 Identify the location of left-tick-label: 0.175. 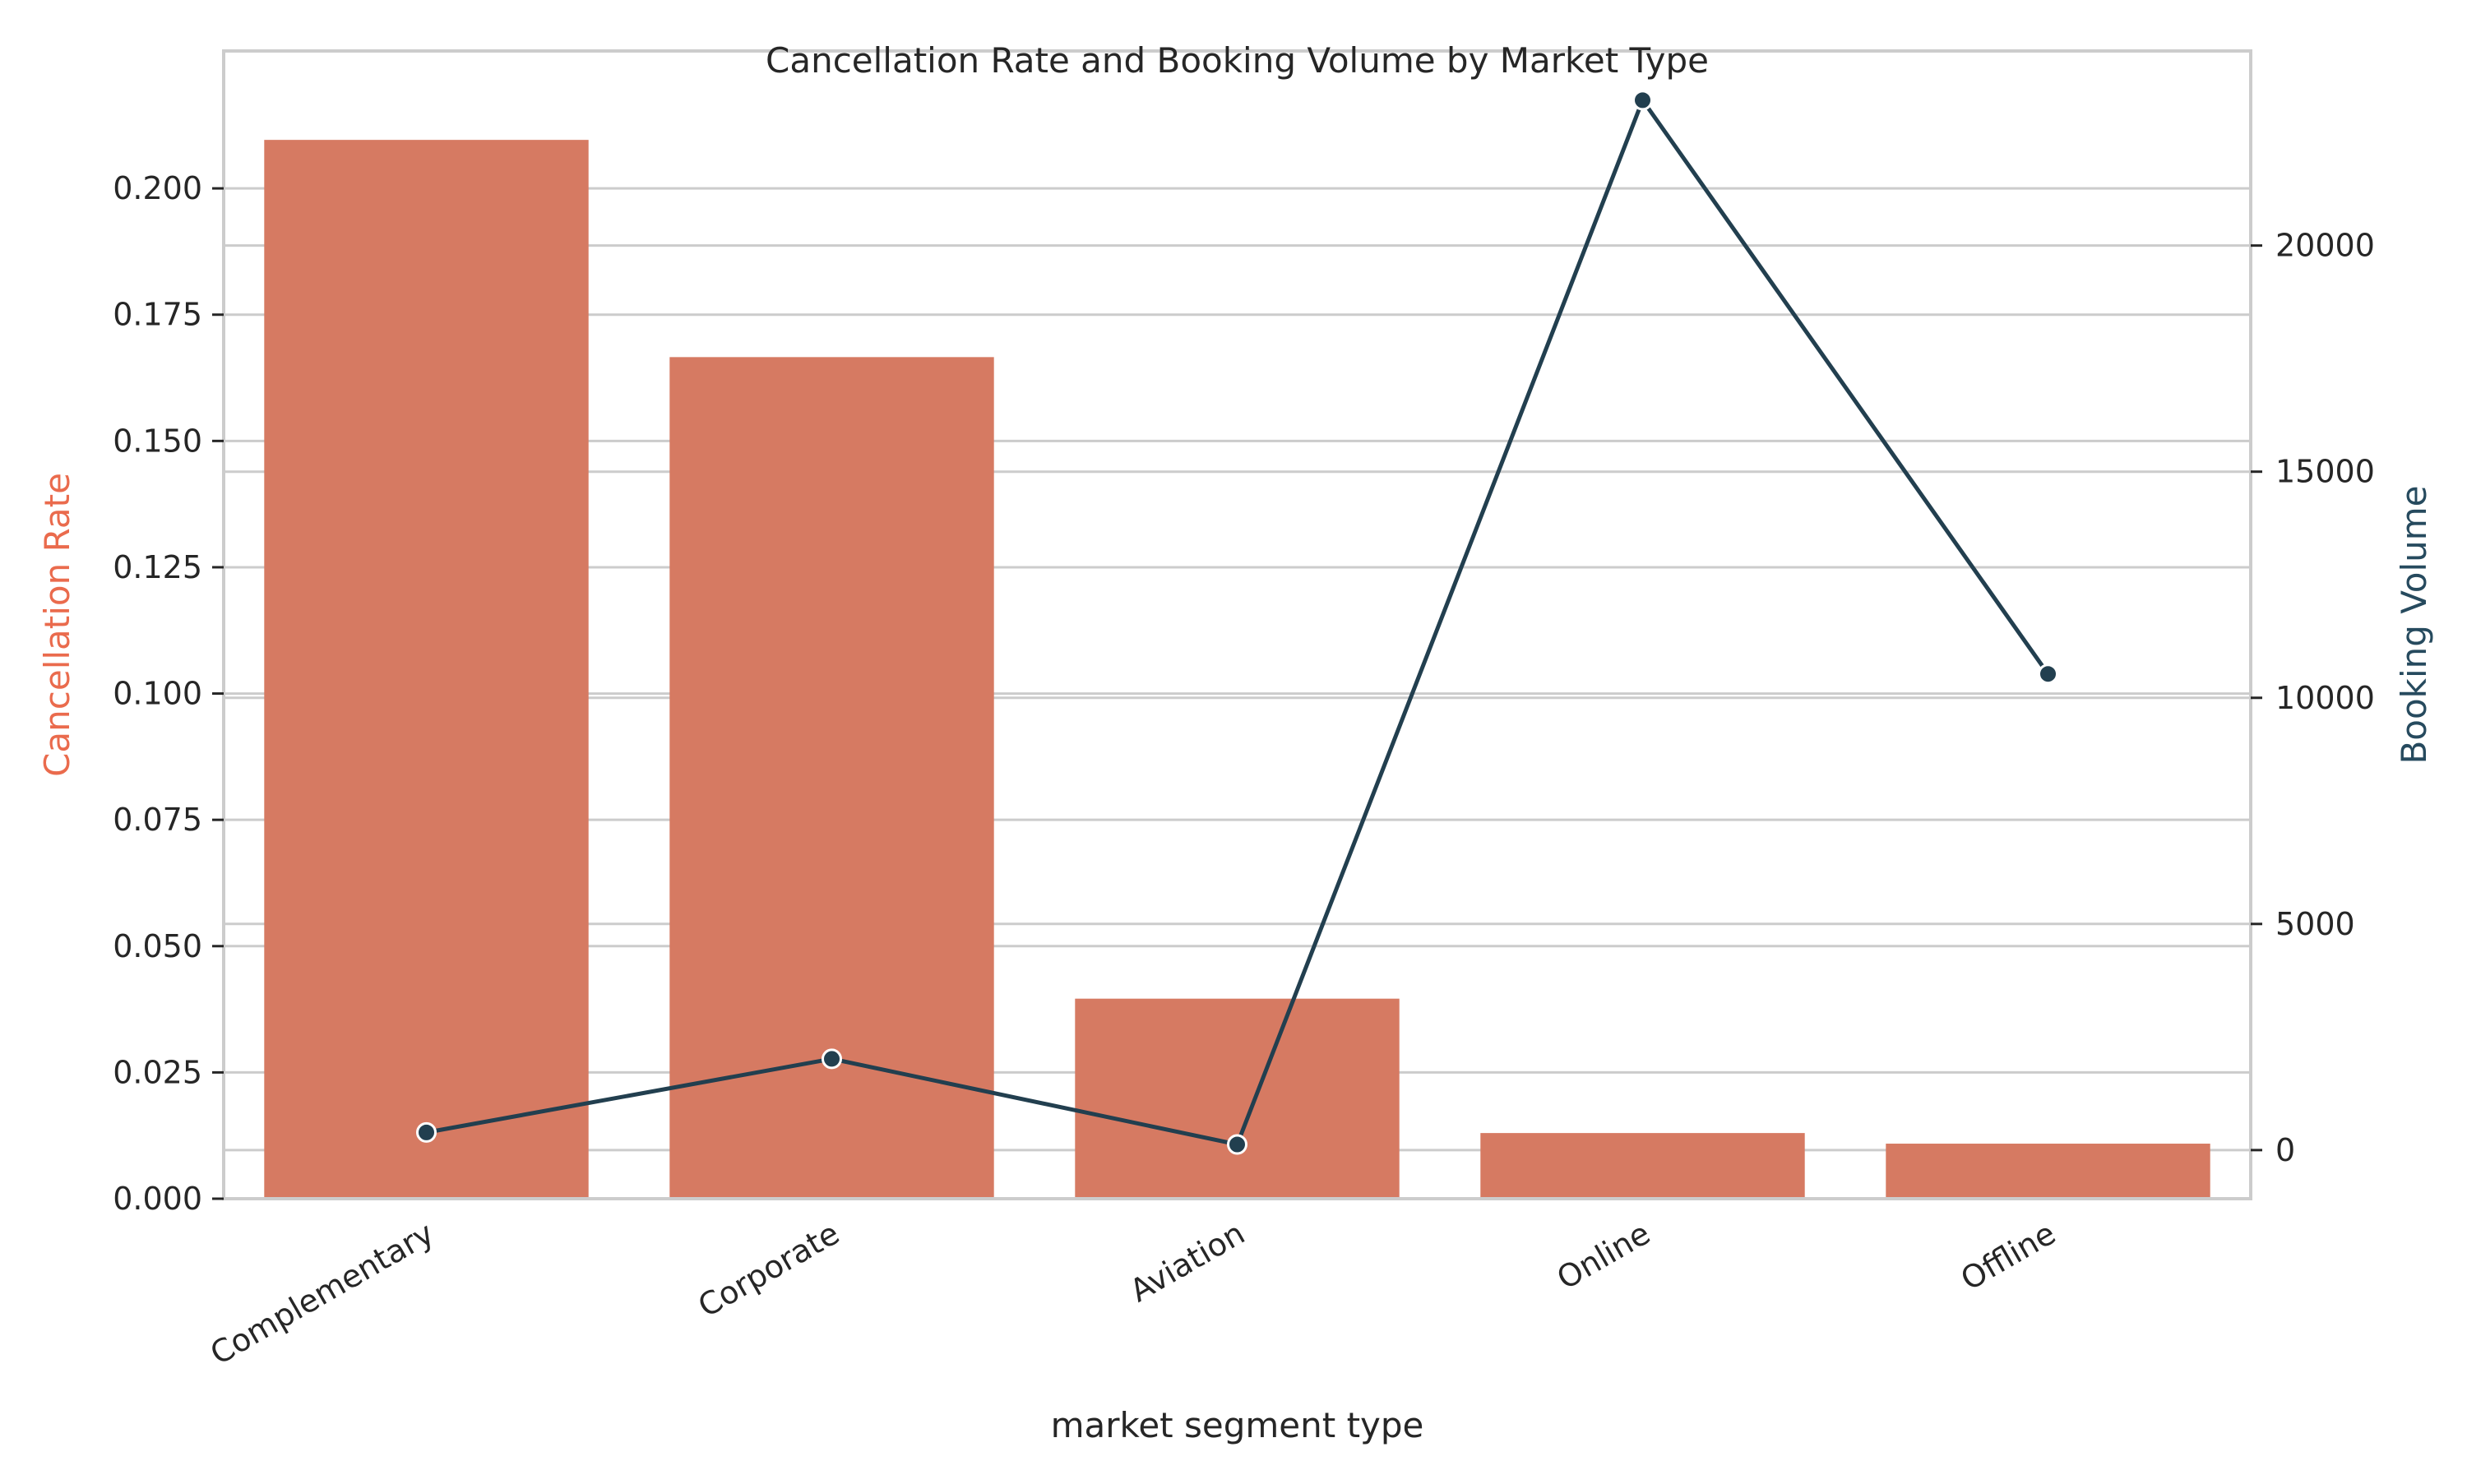
(157, 315).